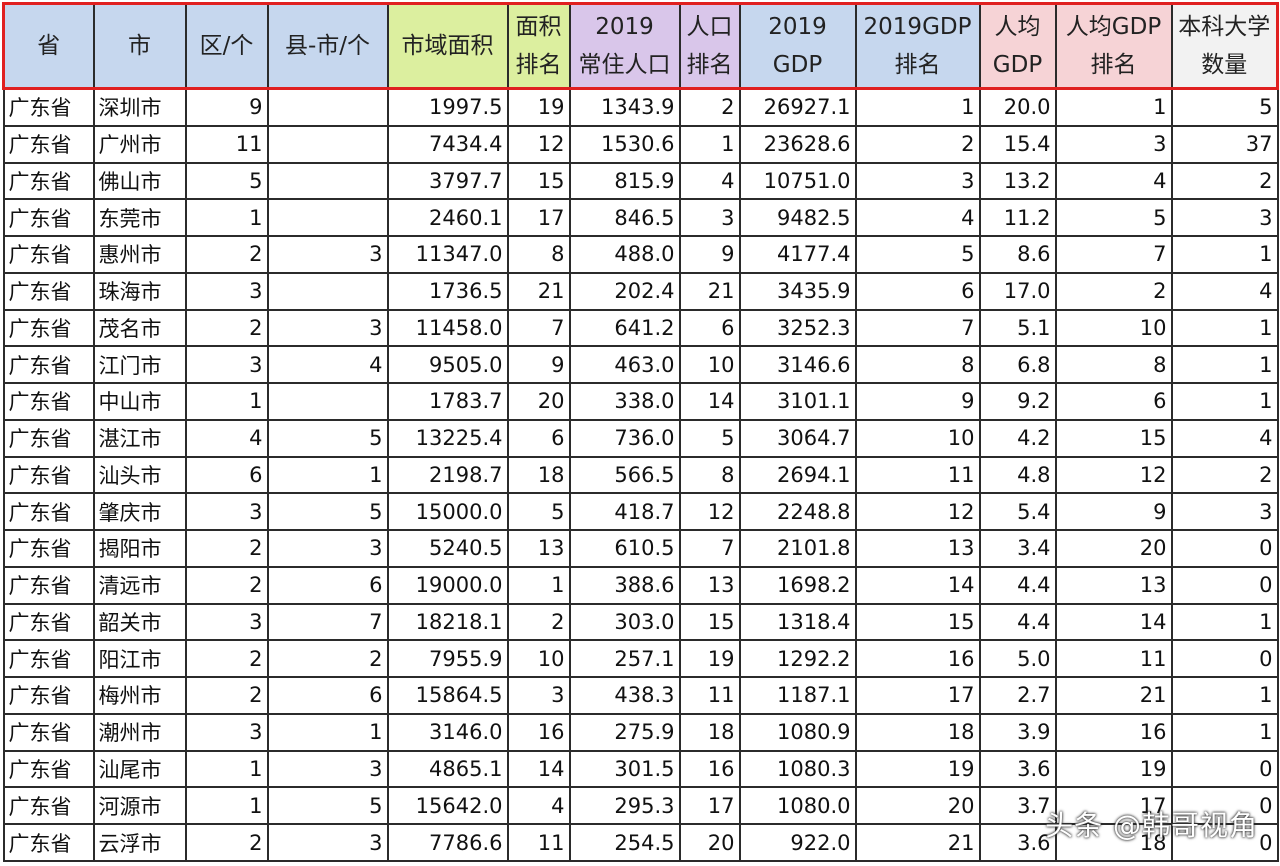  Describe the element at coordinates (709, 806) in the screenshot. I see `cell-population-rank: 17` at that location.